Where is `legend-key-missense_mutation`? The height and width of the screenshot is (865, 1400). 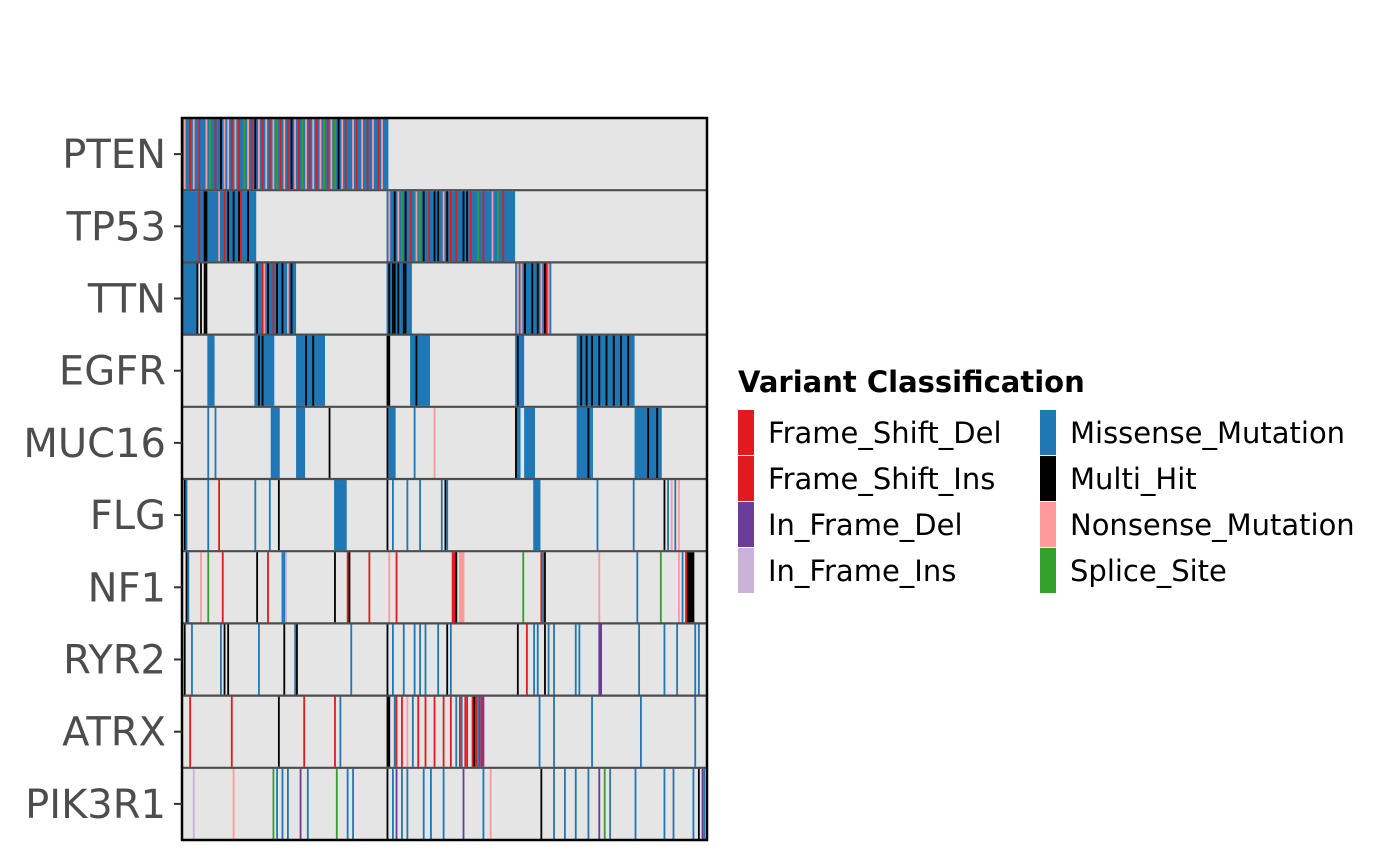
legend-key-missense_mutation is located at coordinates (1048, 432).